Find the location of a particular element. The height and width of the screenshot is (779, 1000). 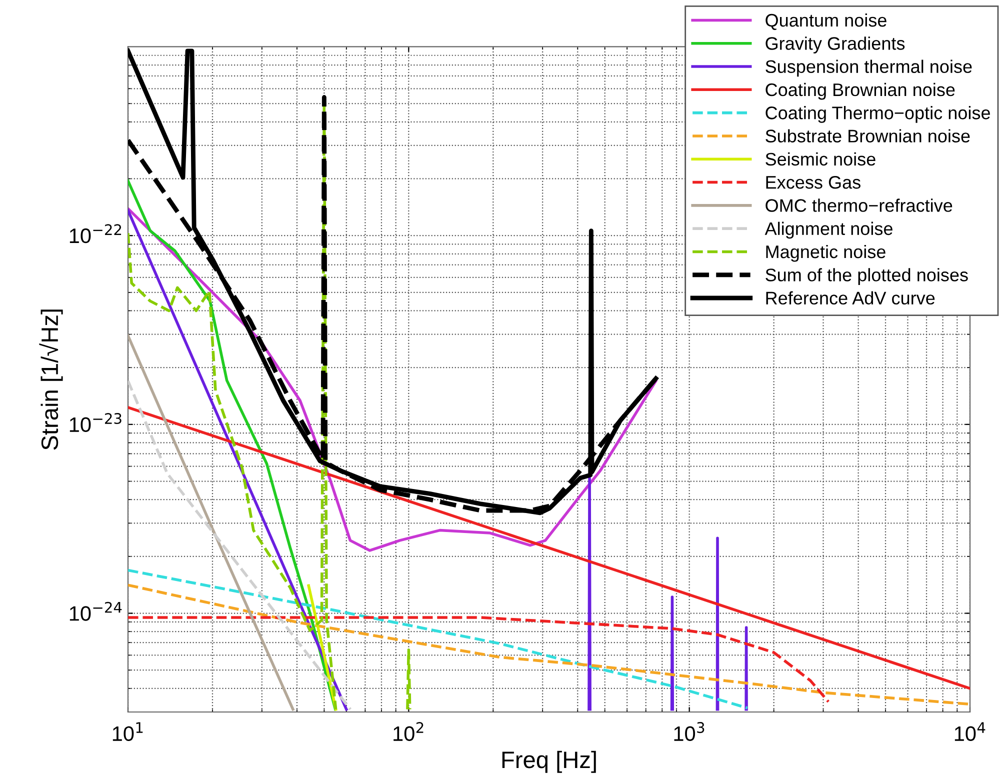

legend-label: Reference AdV curve is located at coordinates (850, 298).